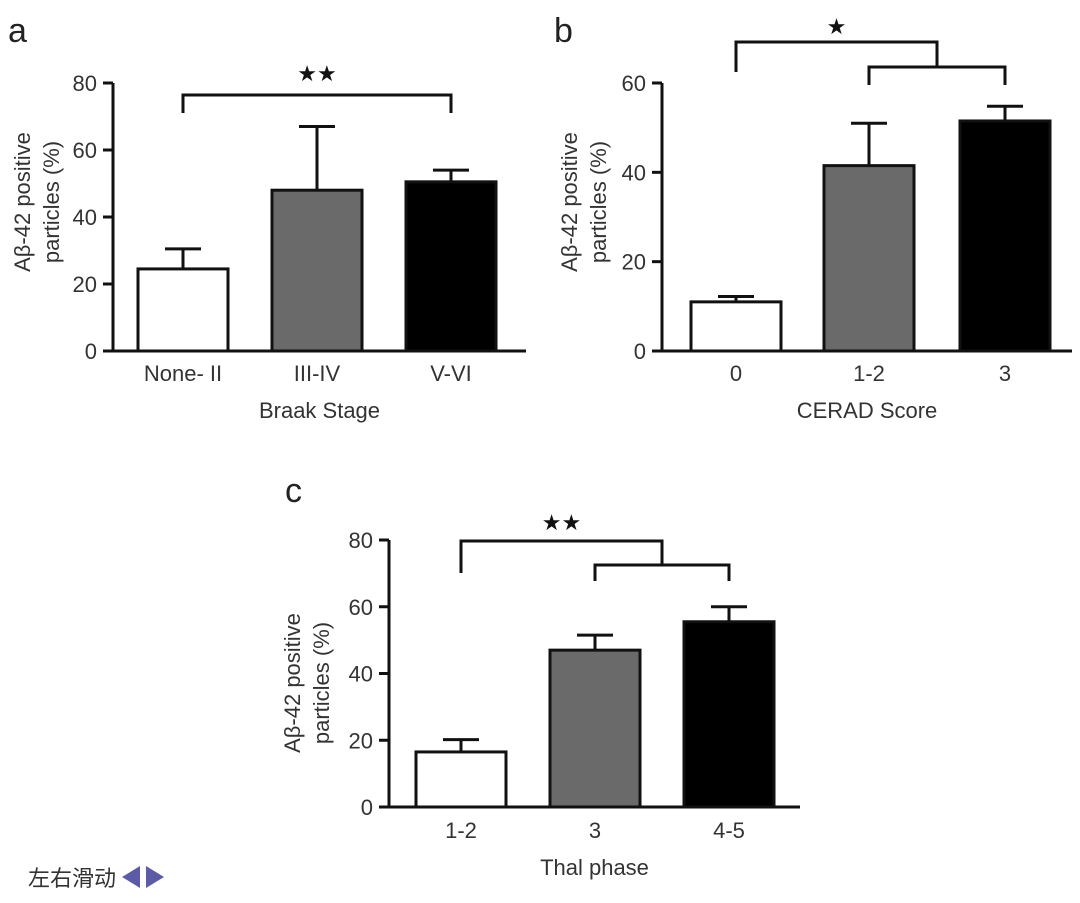 This screenshot has width=1080, height=903. What do you see at coordinates (17, 31) in the screenshot?
I see `panel-letter: a` at bounding box center [17, 31].